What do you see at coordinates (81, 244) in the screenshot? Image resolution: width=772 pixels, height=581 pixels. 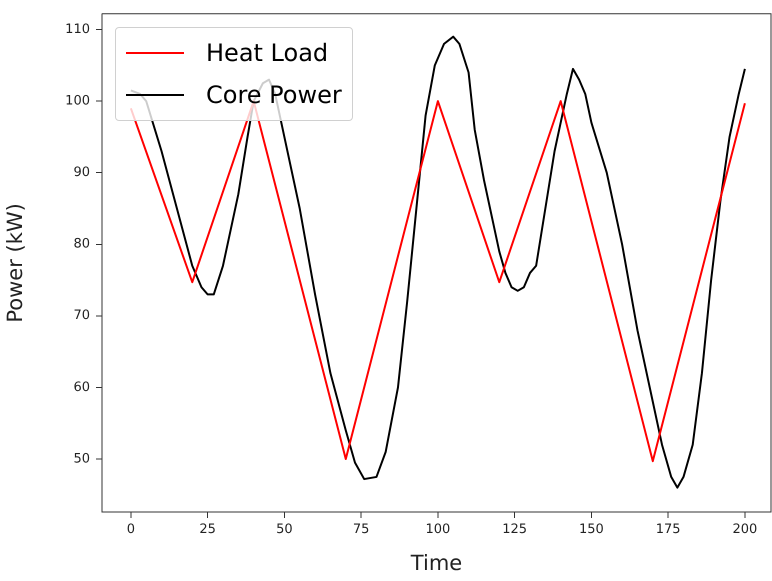 I see `y-tick-label: 80` at bounding box center [81, 244].